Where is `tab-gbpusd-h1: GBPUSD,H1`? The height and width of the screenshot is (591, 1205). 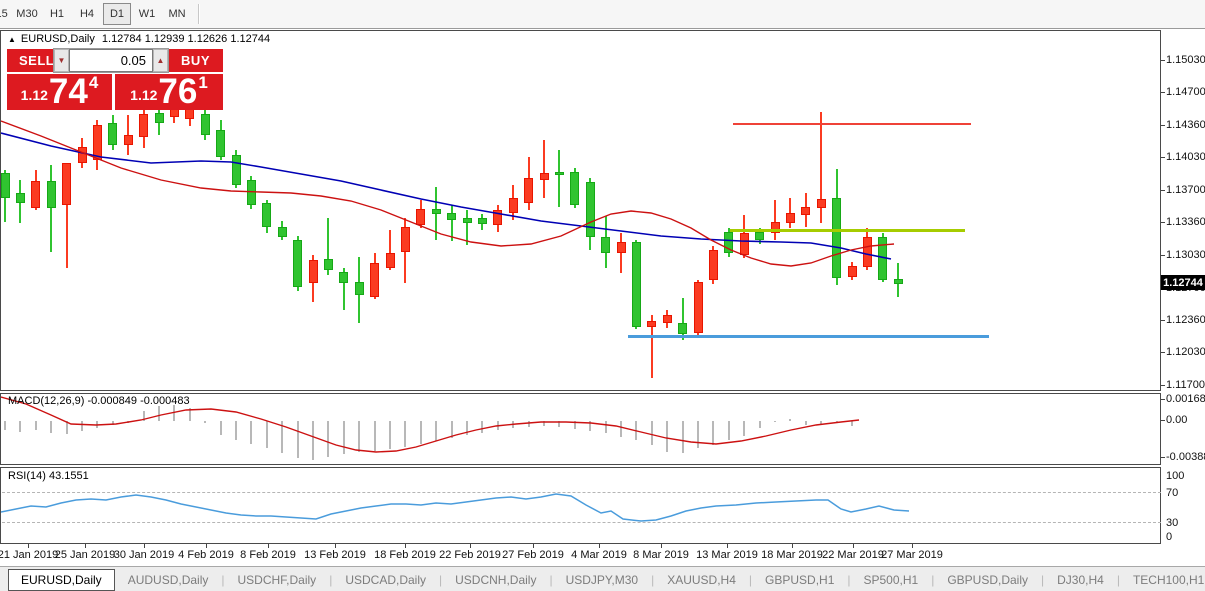
tab-gbpusd-h1: GBPUSD,H1 is located at coordinates (800, 579).